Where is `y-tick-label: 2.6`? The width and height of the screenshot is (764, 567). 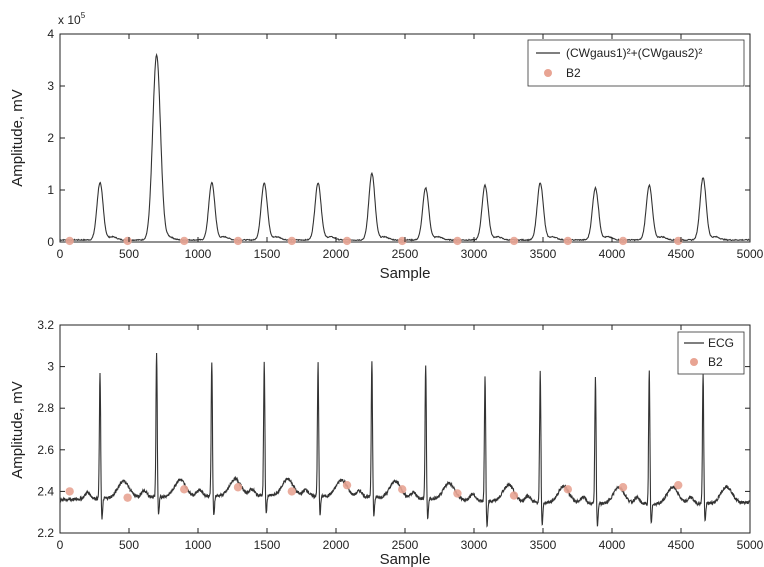
y-tick-label: 2.6 is located at coordinates (45, 450).